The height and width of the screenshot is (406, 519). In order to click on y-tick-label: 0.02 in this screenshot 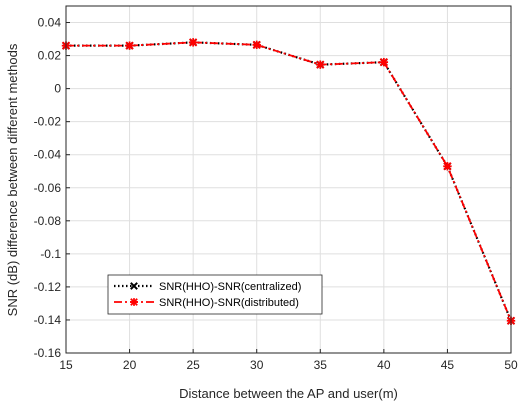, I will do `click(50, 56)`.